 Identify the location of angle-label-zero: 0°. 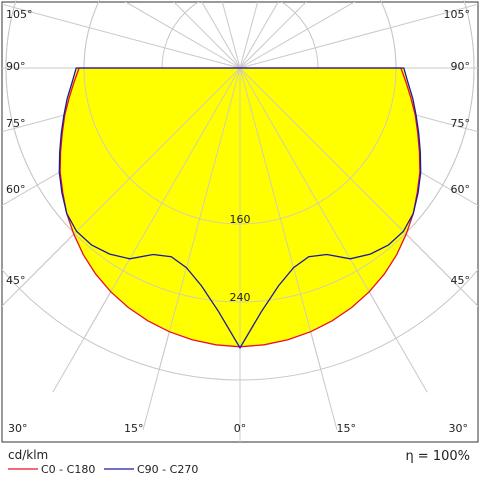
(240, 428).